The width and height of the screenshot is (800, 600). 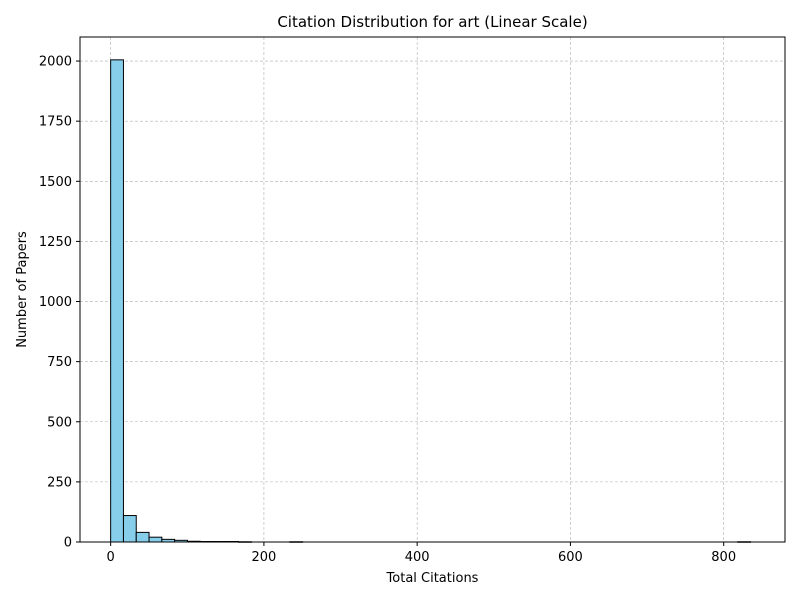 What do you see at coordinates (68, 543) in the screenshot?
I see `y-tick-label-0: 0` at bounding box center [68, 543].